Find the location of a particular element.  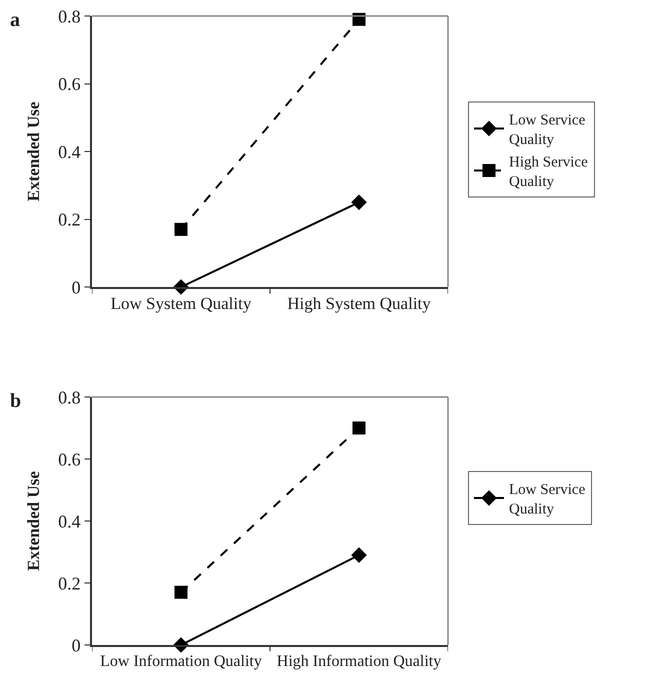

chart-title: b is located at coordinates (16, 401).